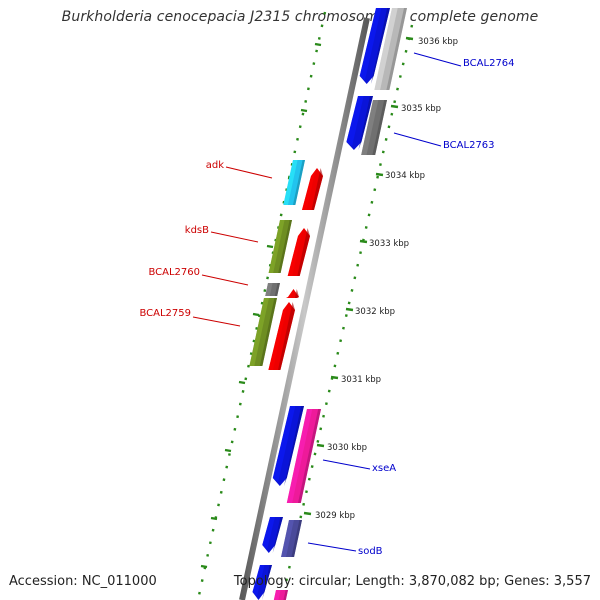  I want to click on leader-line-kdsb, so click(234, 237).